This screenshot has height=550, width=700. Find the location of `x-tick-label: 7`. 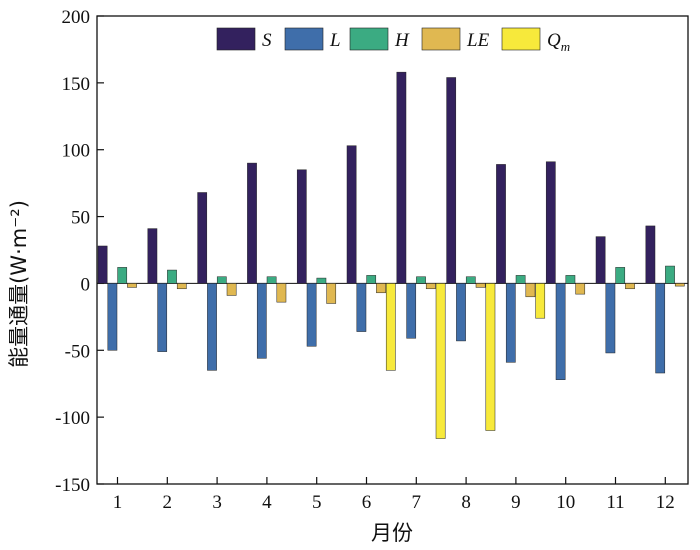

x-tick-label: 7 is located at coordinates (417, 502).